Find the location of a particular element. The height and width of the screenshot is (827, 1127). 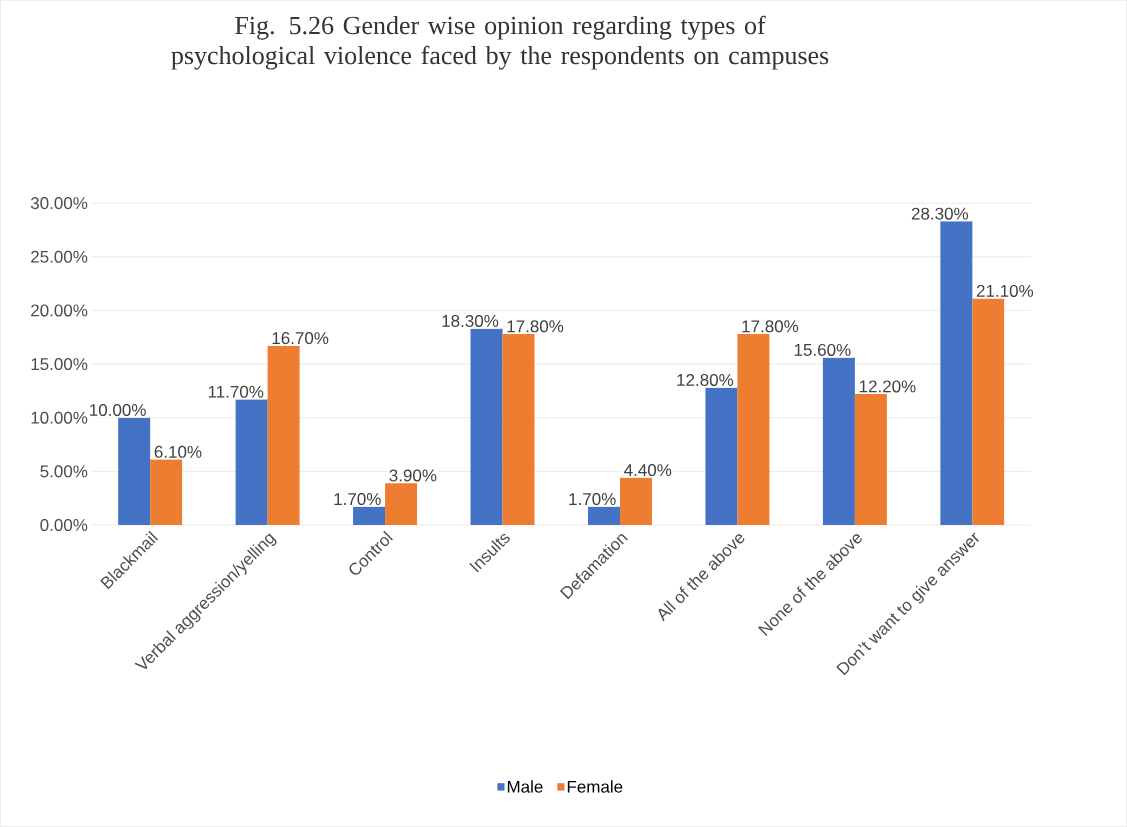

y-tick-label: 25.00% is located at coordinates (59, 256).